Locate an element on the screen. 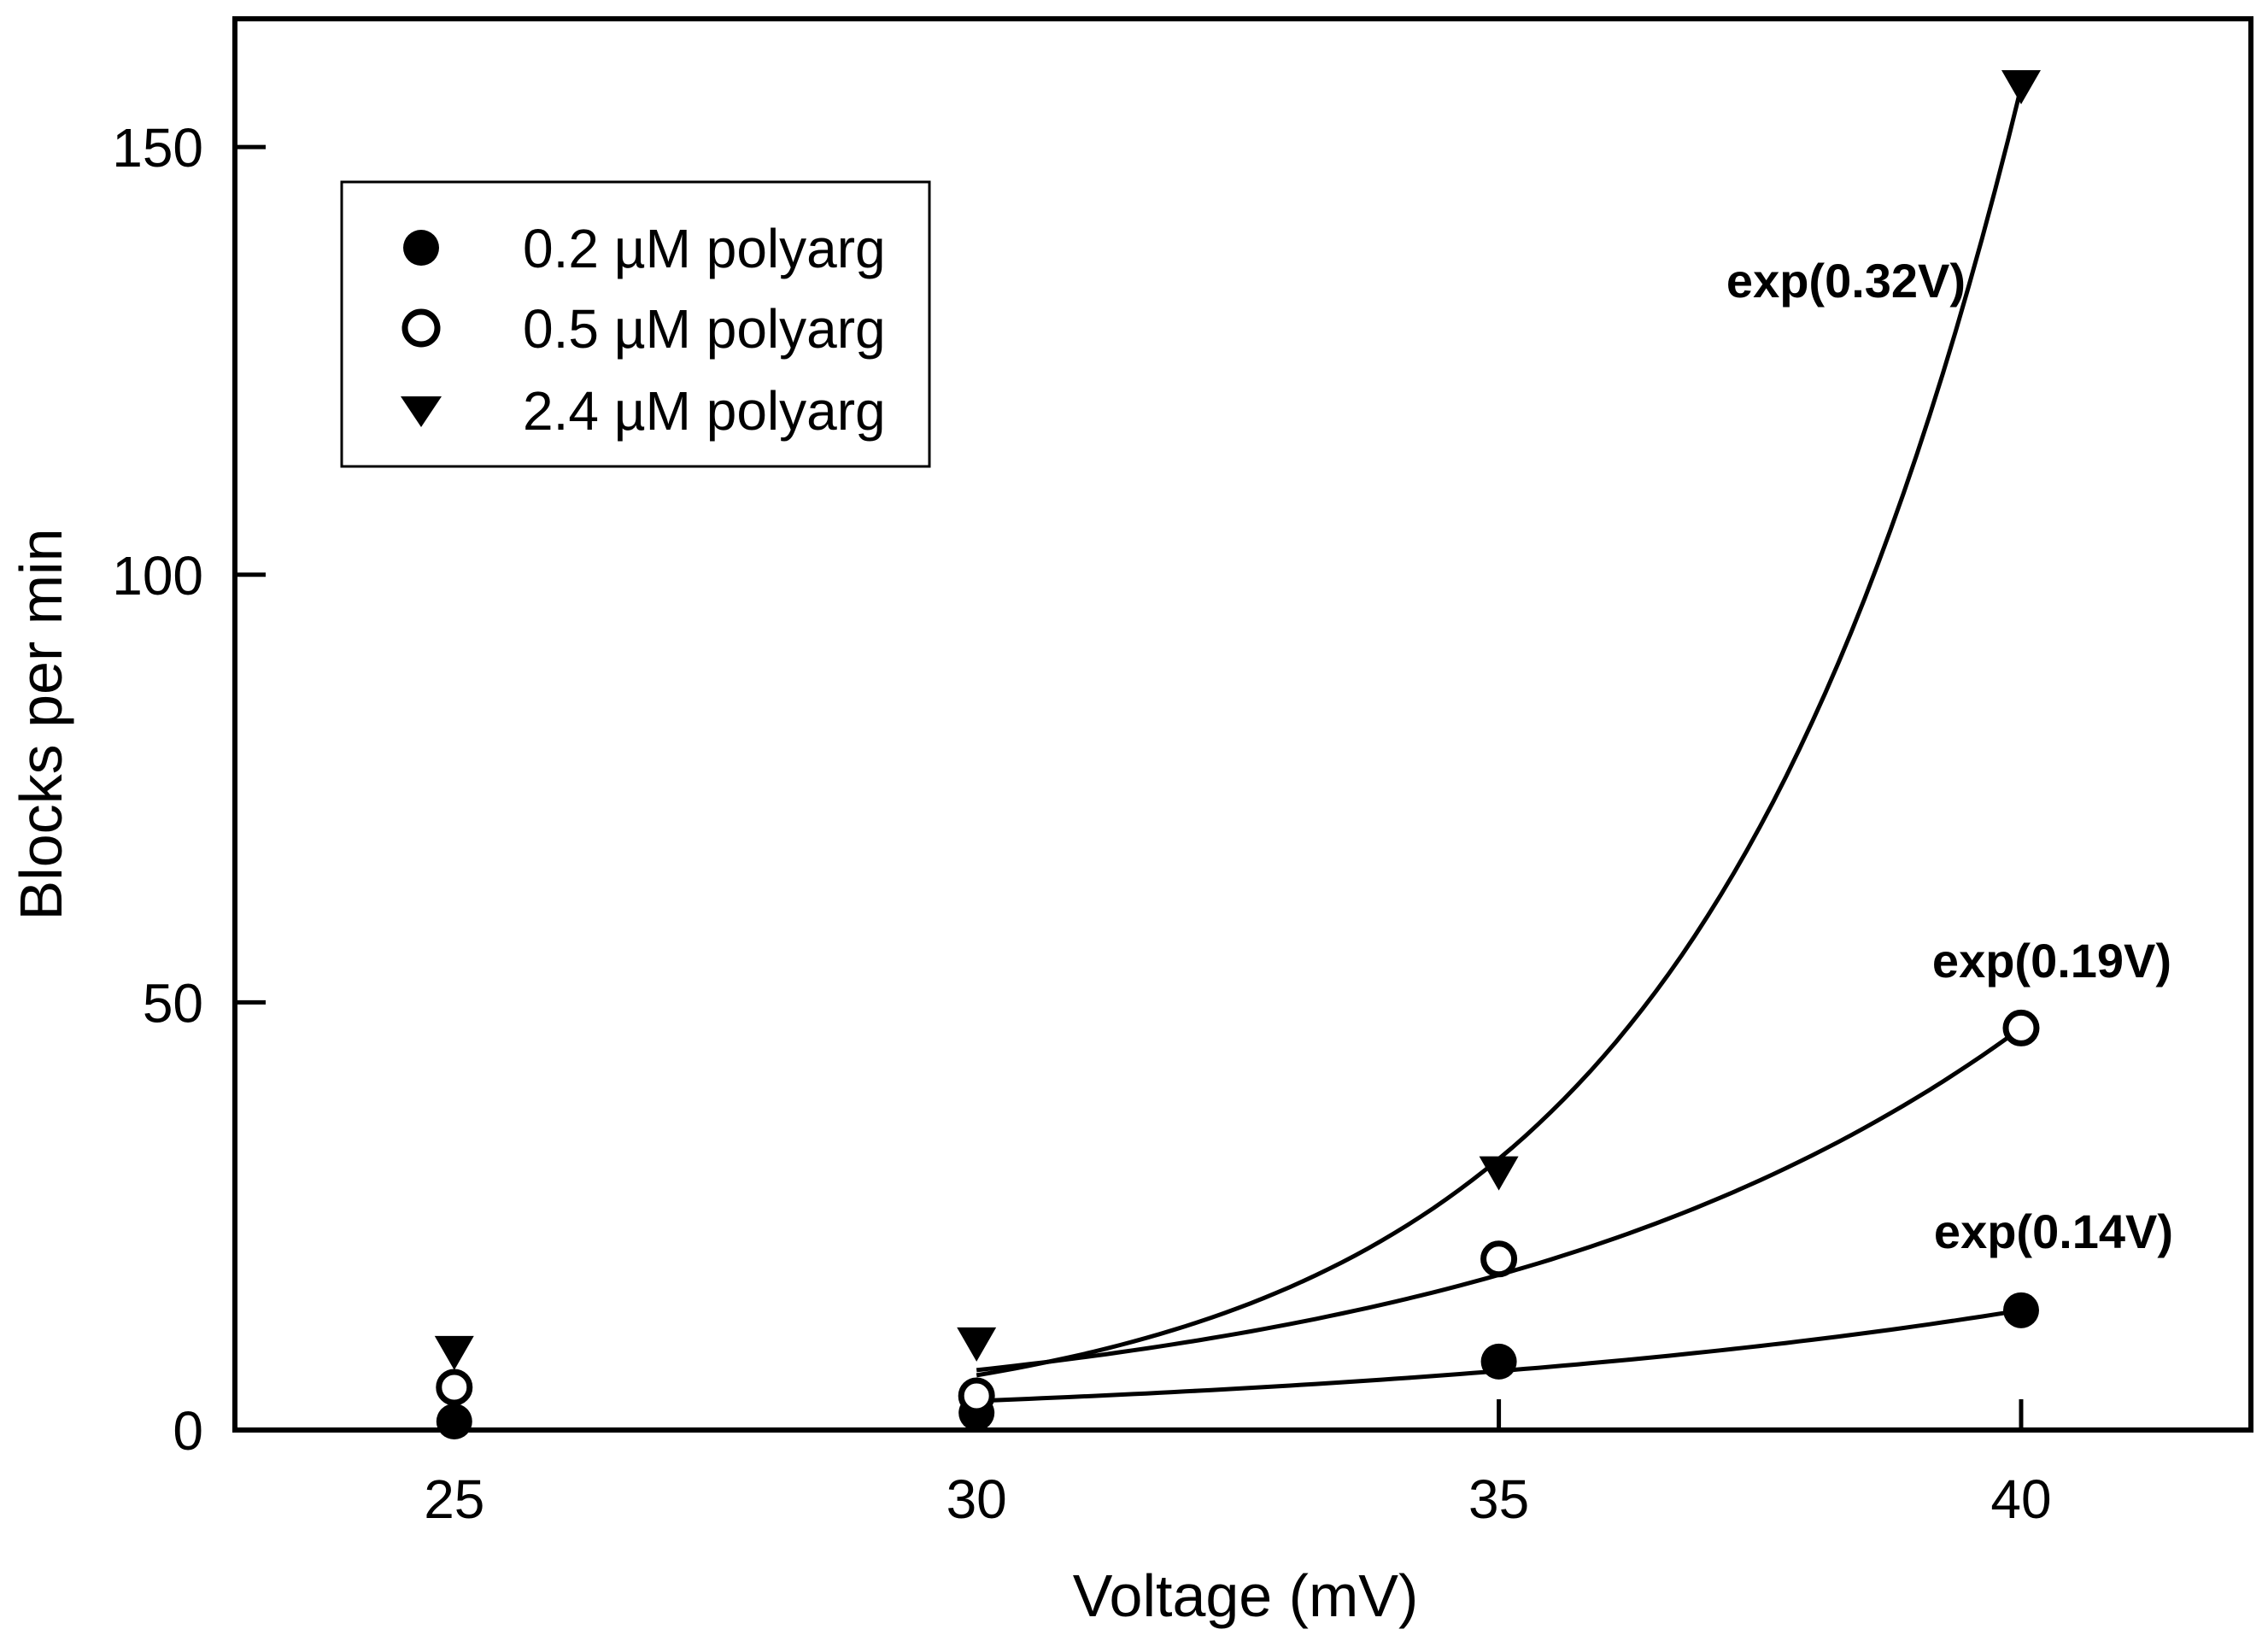 The image size is (2268, 1647). x-tick-label: 40 is located at coordinates (2020, 1499).